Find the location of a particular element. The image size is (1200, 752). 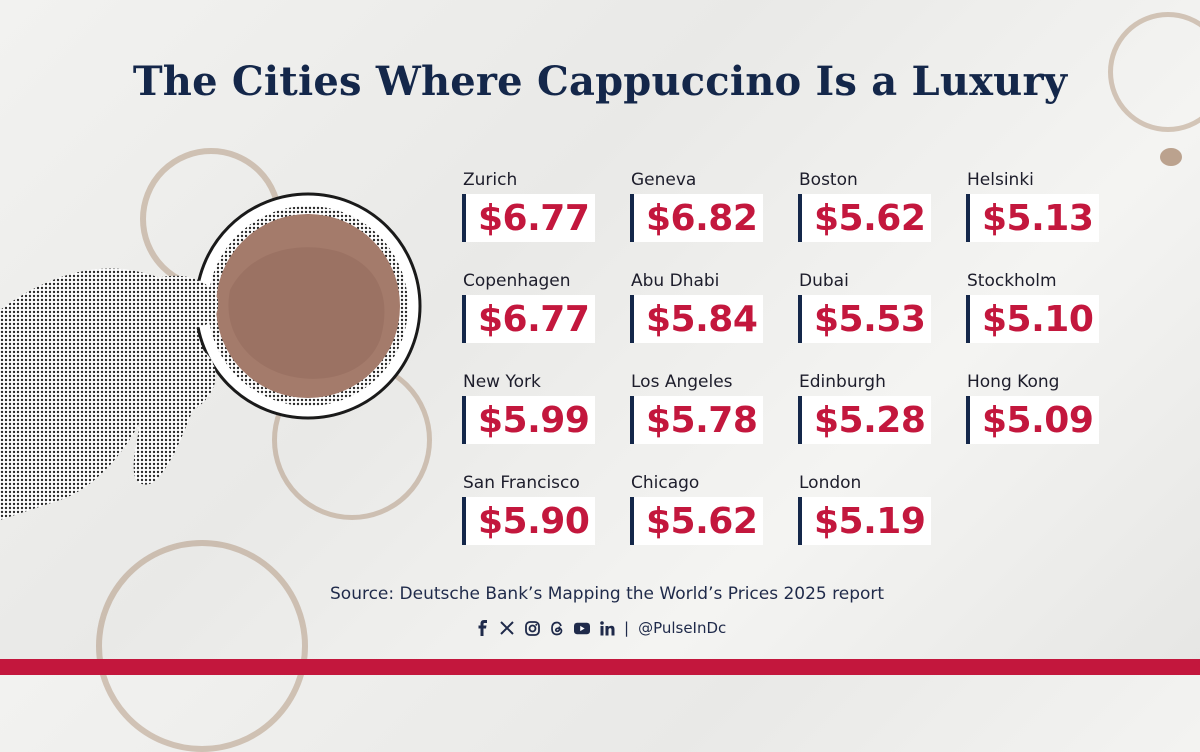

city-card: Los Angeles $5.78 is located at coordinates (710, 412).